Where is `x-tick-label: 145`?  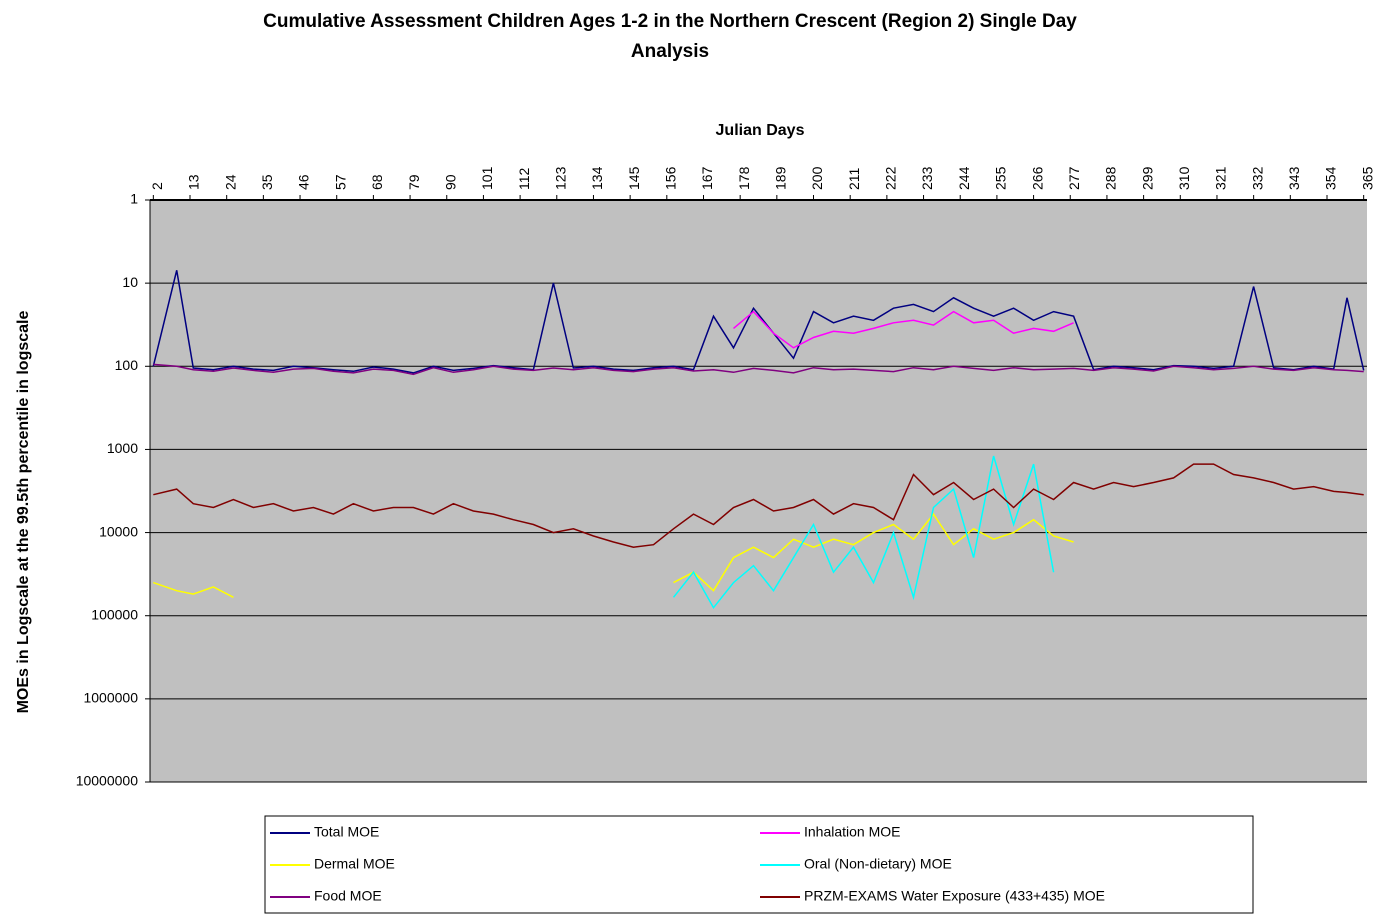 x-tick-label: 145 is located at coordinates (634, 178).